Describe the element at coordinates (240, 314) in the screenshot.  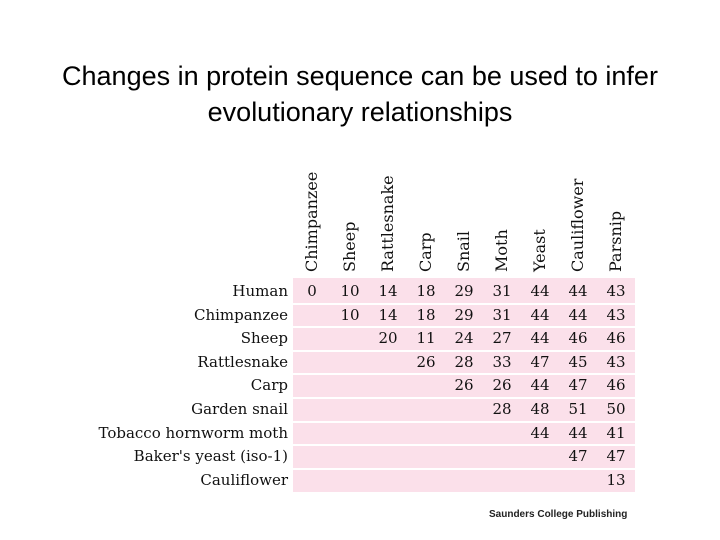
I see `row-label: Chimpanzee` at that location.